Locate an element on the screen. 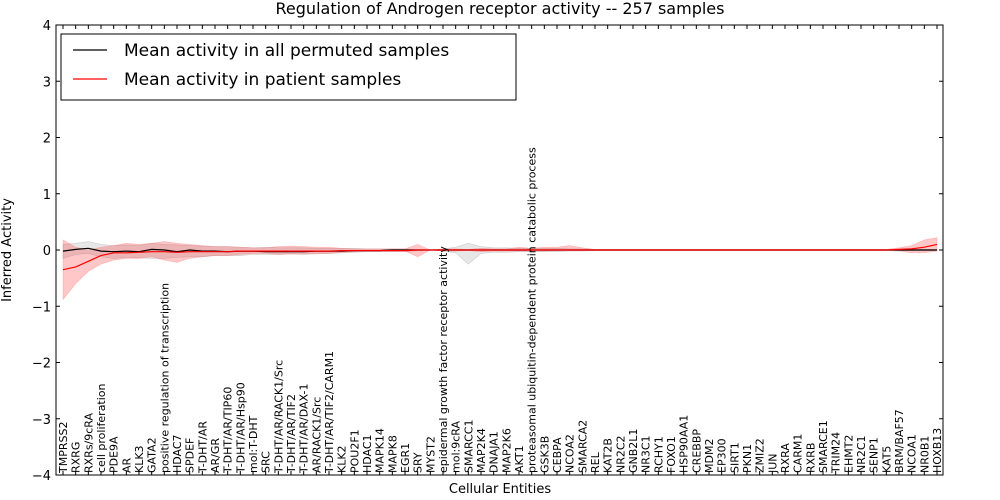  legend-label-permuted: Mean activity in all permuted samples is located at coordinates (286, 51).